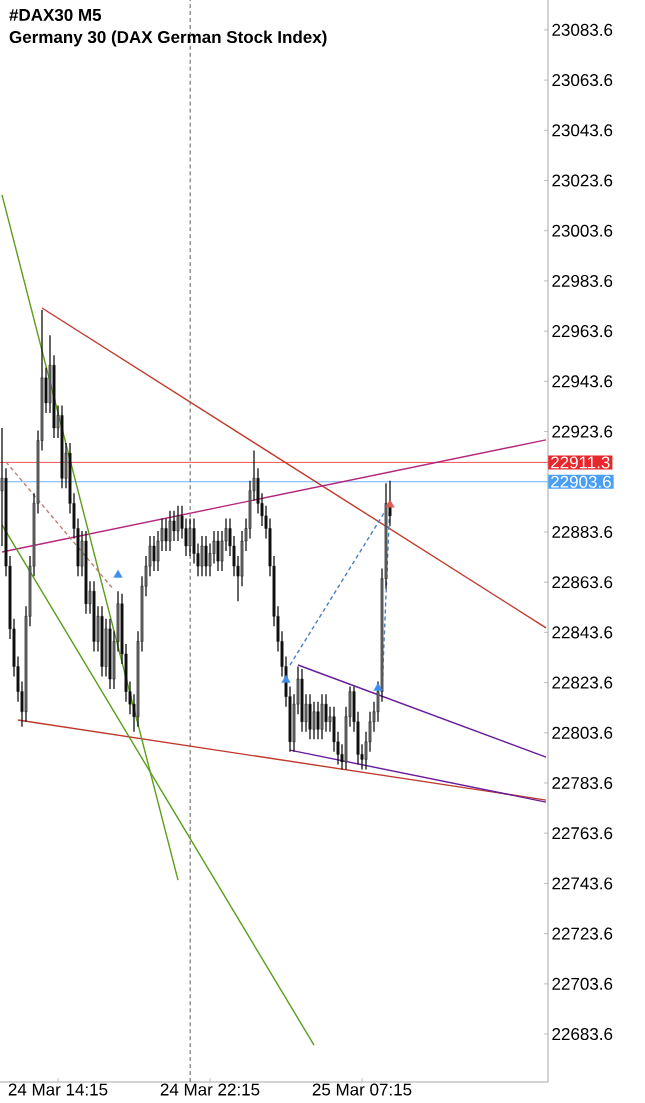 This screenshot has width=645, height=1103. Describe the element at coordinates (582, 833) in the screenshot. I see `y-tick-label: 22763.6` at that location.